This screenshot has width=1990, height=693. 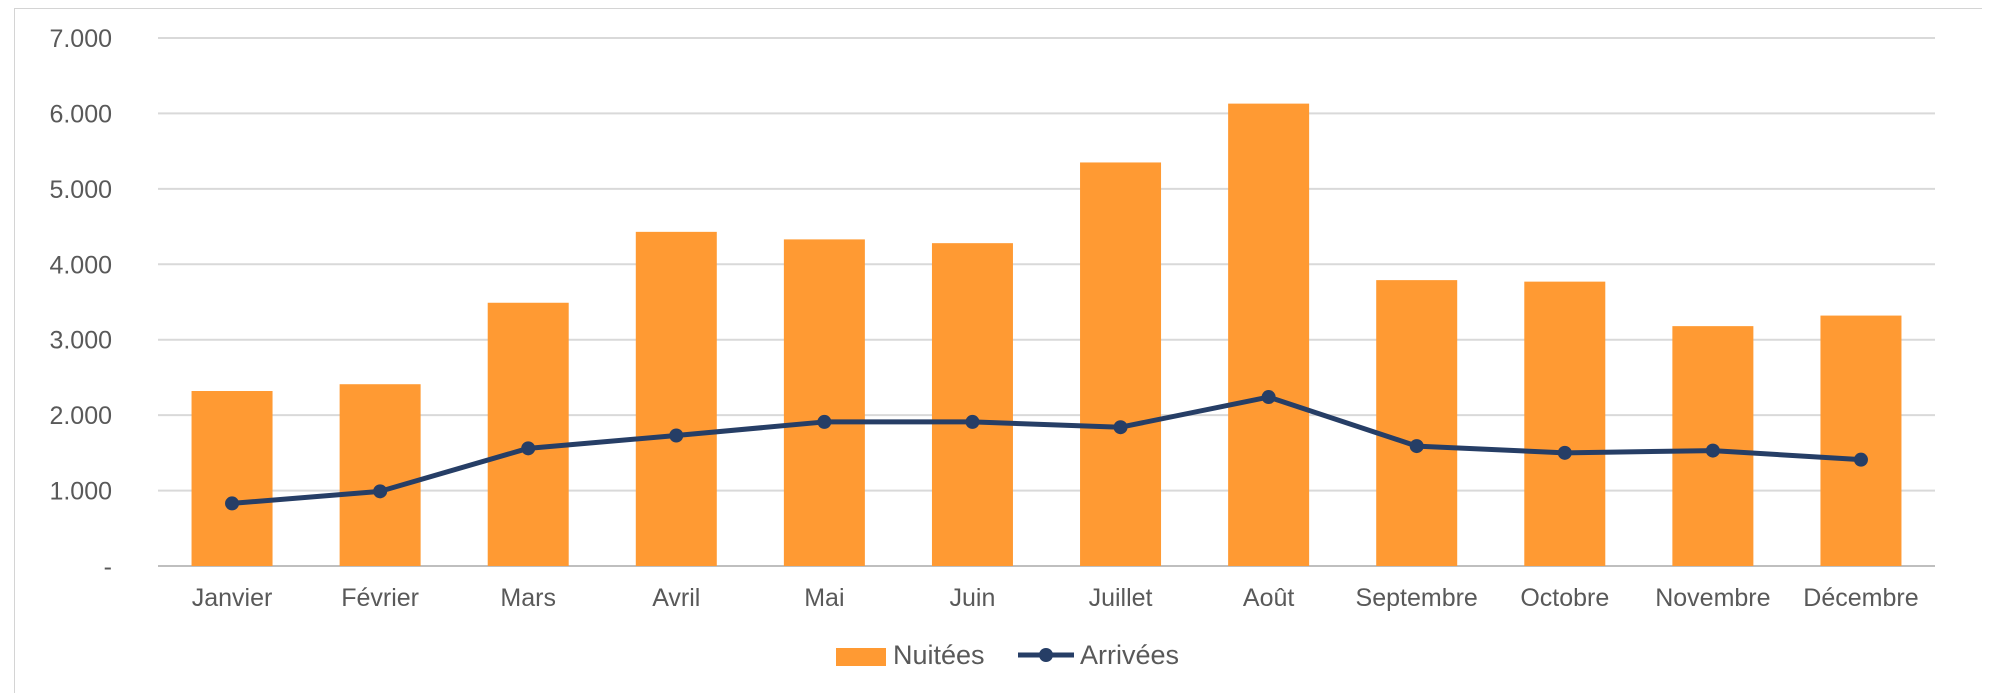 I want to click on x-tick-label: Mars, so click(x=528, y=598).